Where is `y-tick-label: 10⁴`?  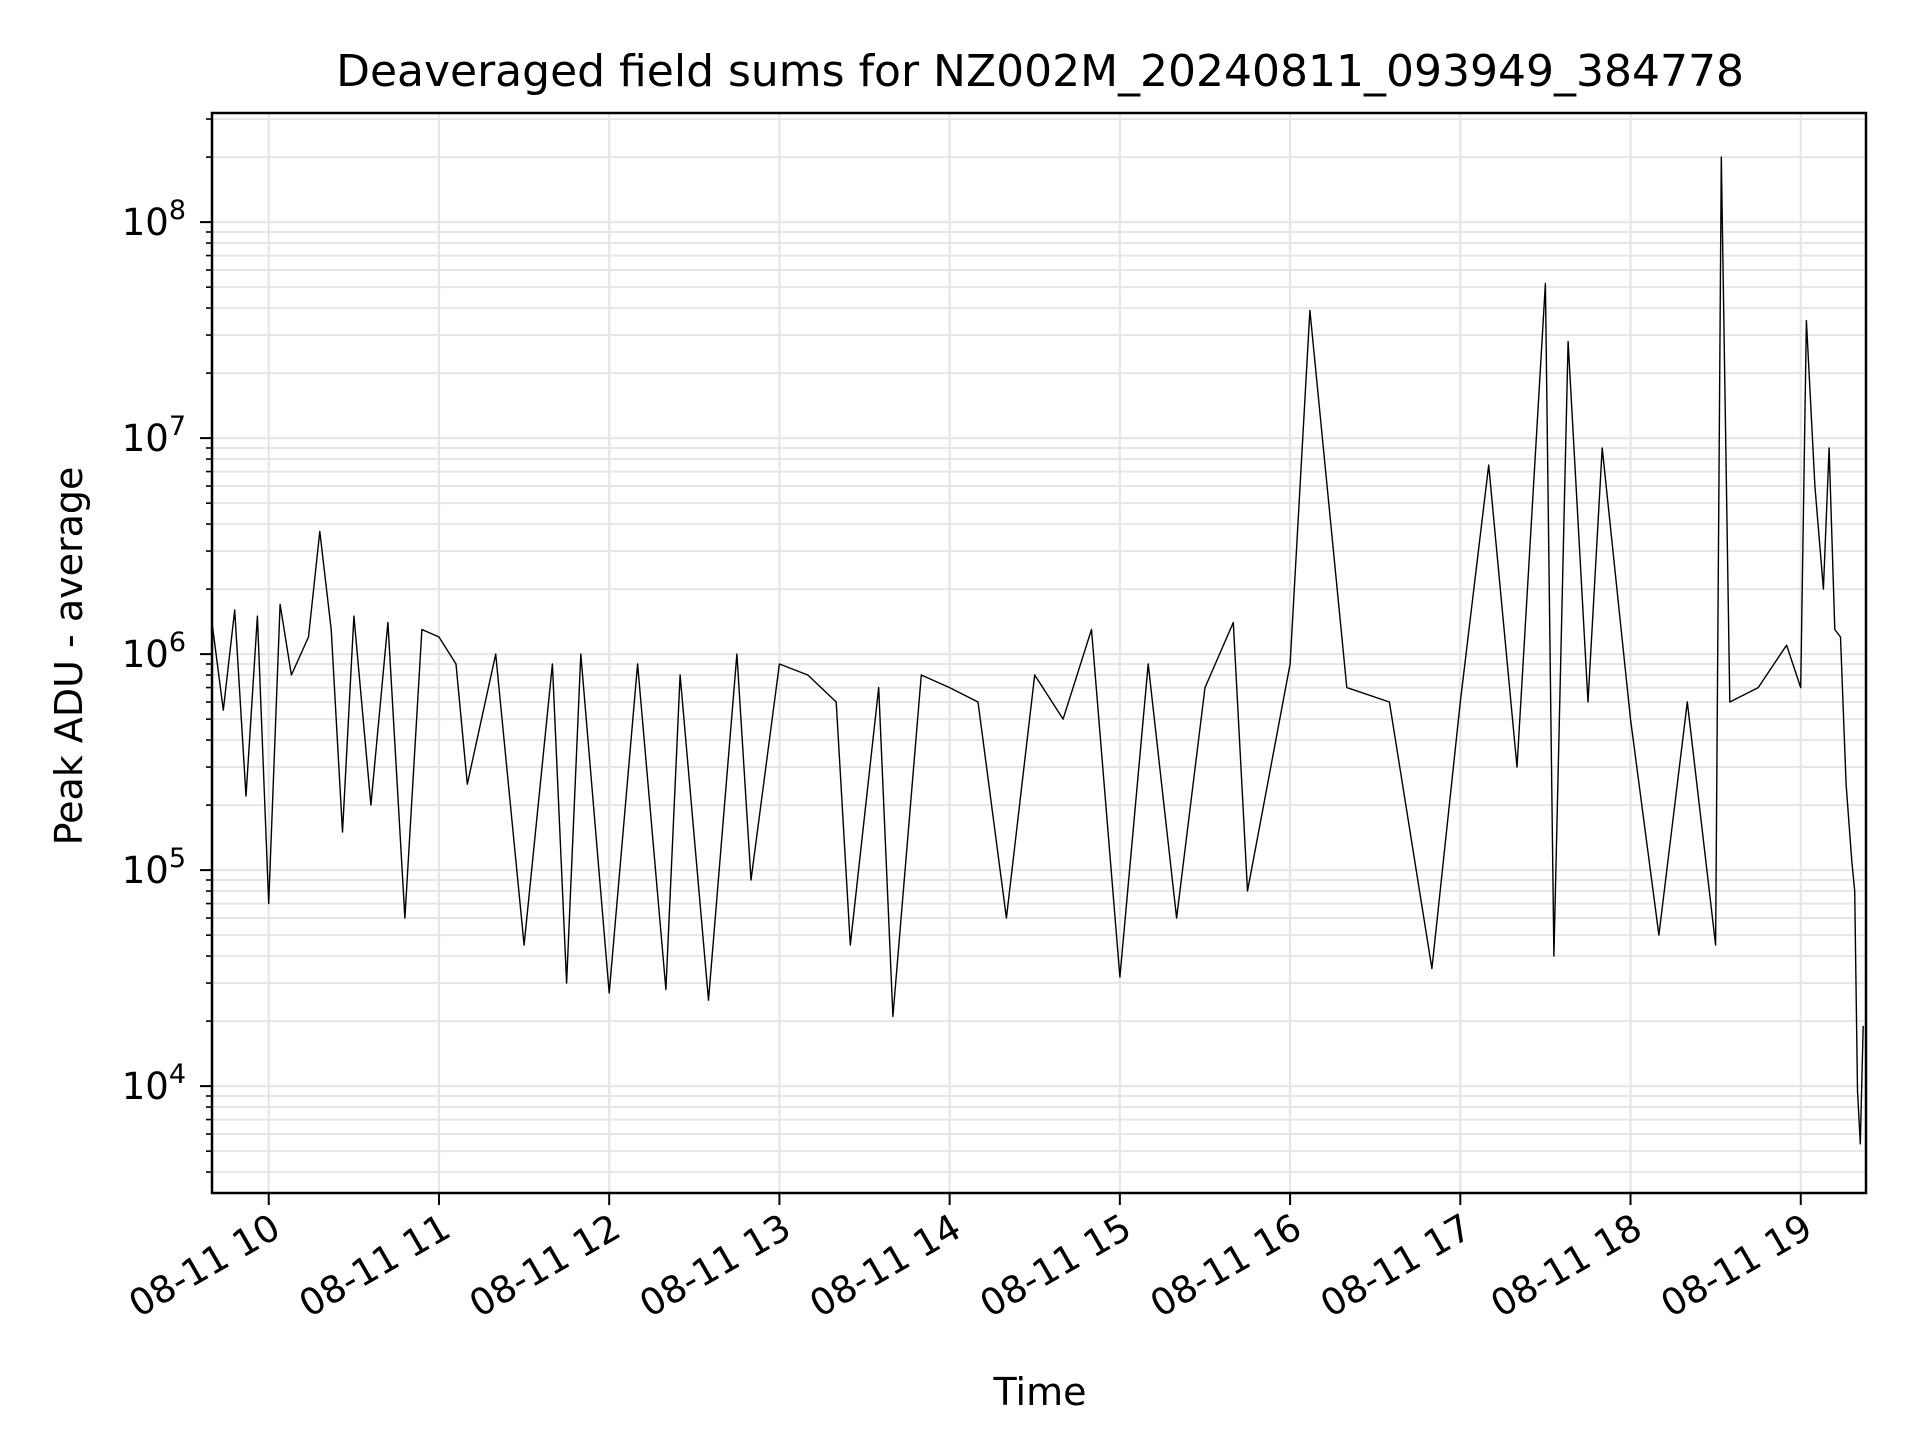
y-tick-label: 10⁴ is located at coordinates (154, 1083).